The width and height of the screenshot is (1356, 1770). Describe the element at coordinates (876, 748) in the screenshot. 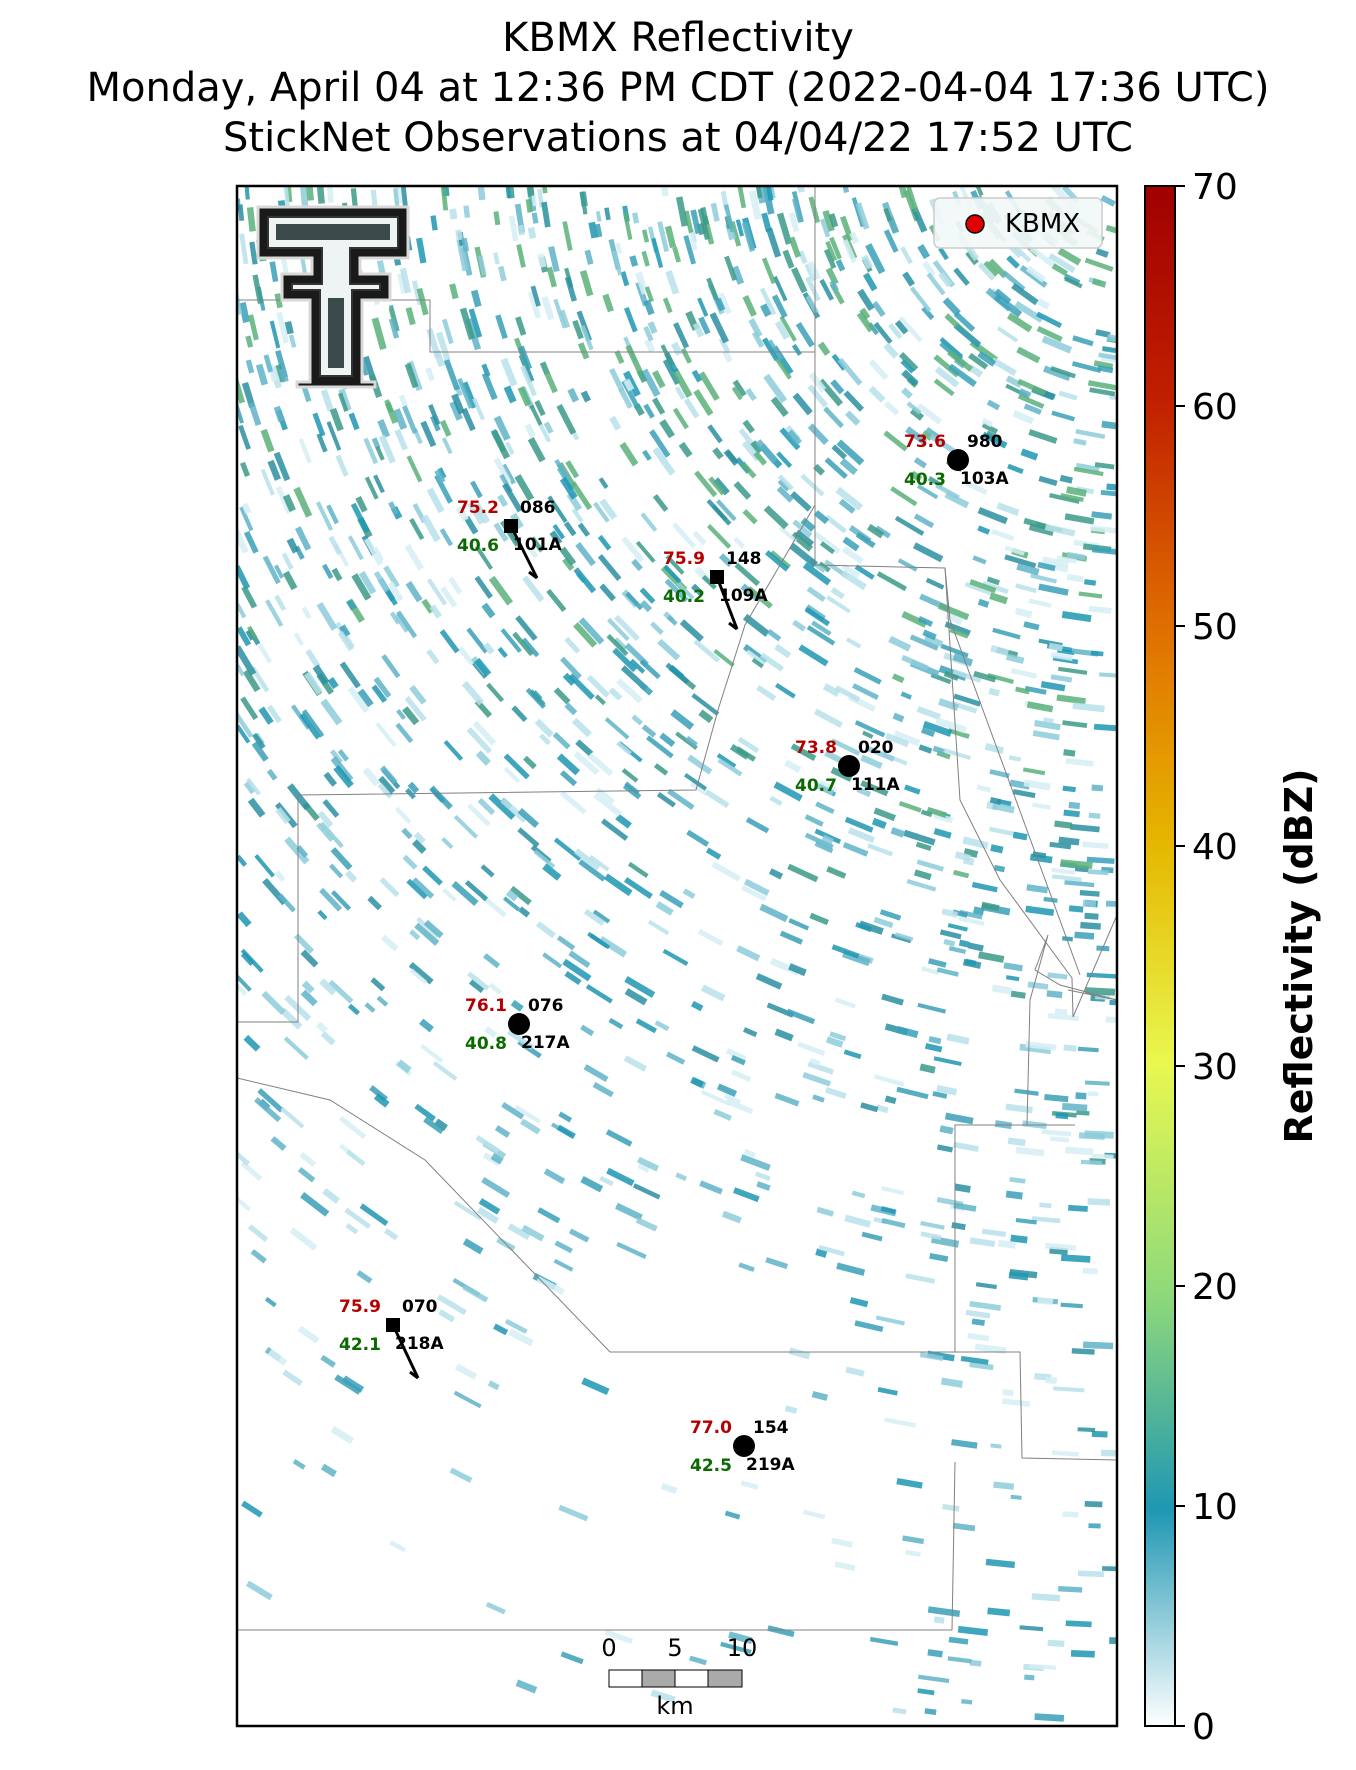

I see `station-pressure-code: 020` at that location.